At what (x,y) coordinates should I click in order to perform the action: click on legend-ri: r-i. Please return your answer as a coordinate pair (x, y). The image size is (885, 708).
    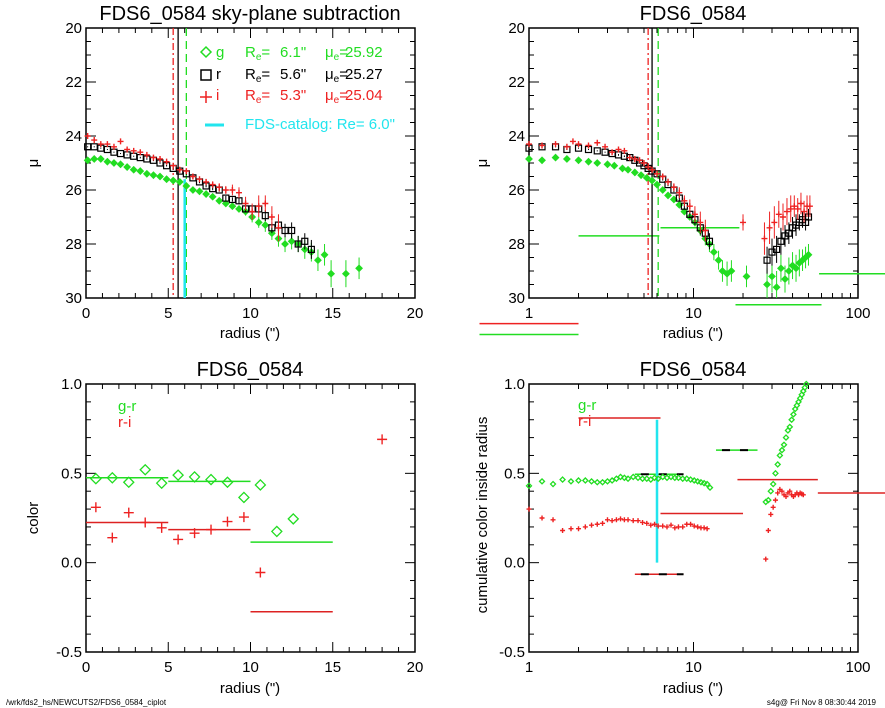
    Looking at the image, I should click on (584, 421).